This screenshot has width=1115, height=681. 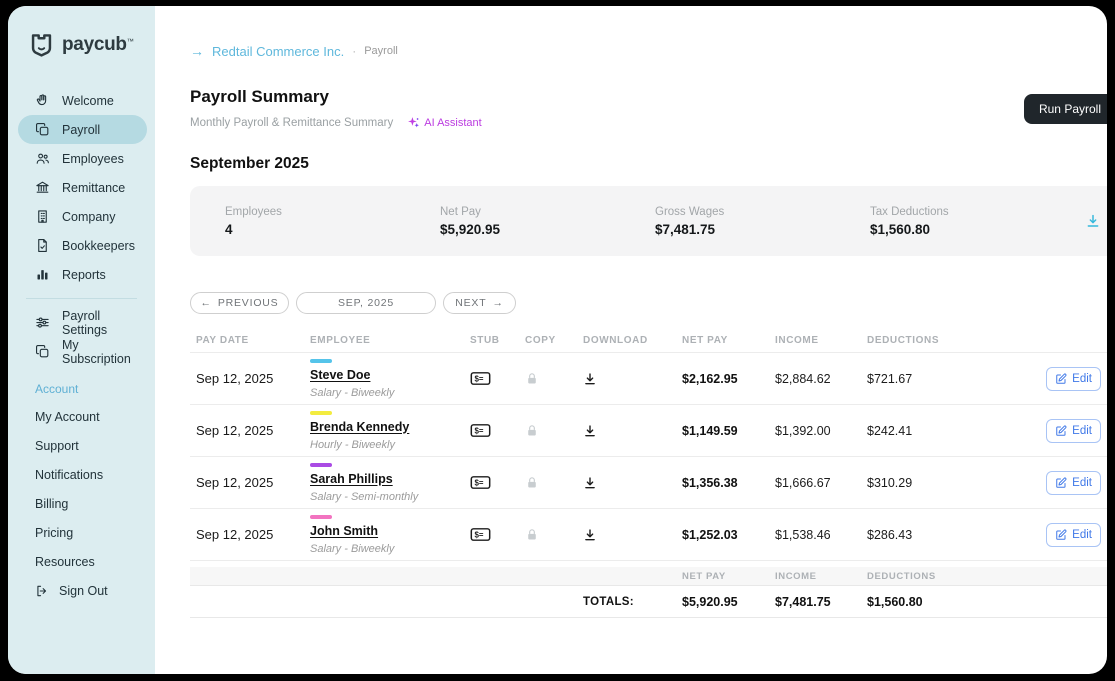 What do you see at coordinates (82, 322) in the screenshot?
I see `sidebar-item-payroll-settings: Payroll Settings` at bounding box center [82, 322].